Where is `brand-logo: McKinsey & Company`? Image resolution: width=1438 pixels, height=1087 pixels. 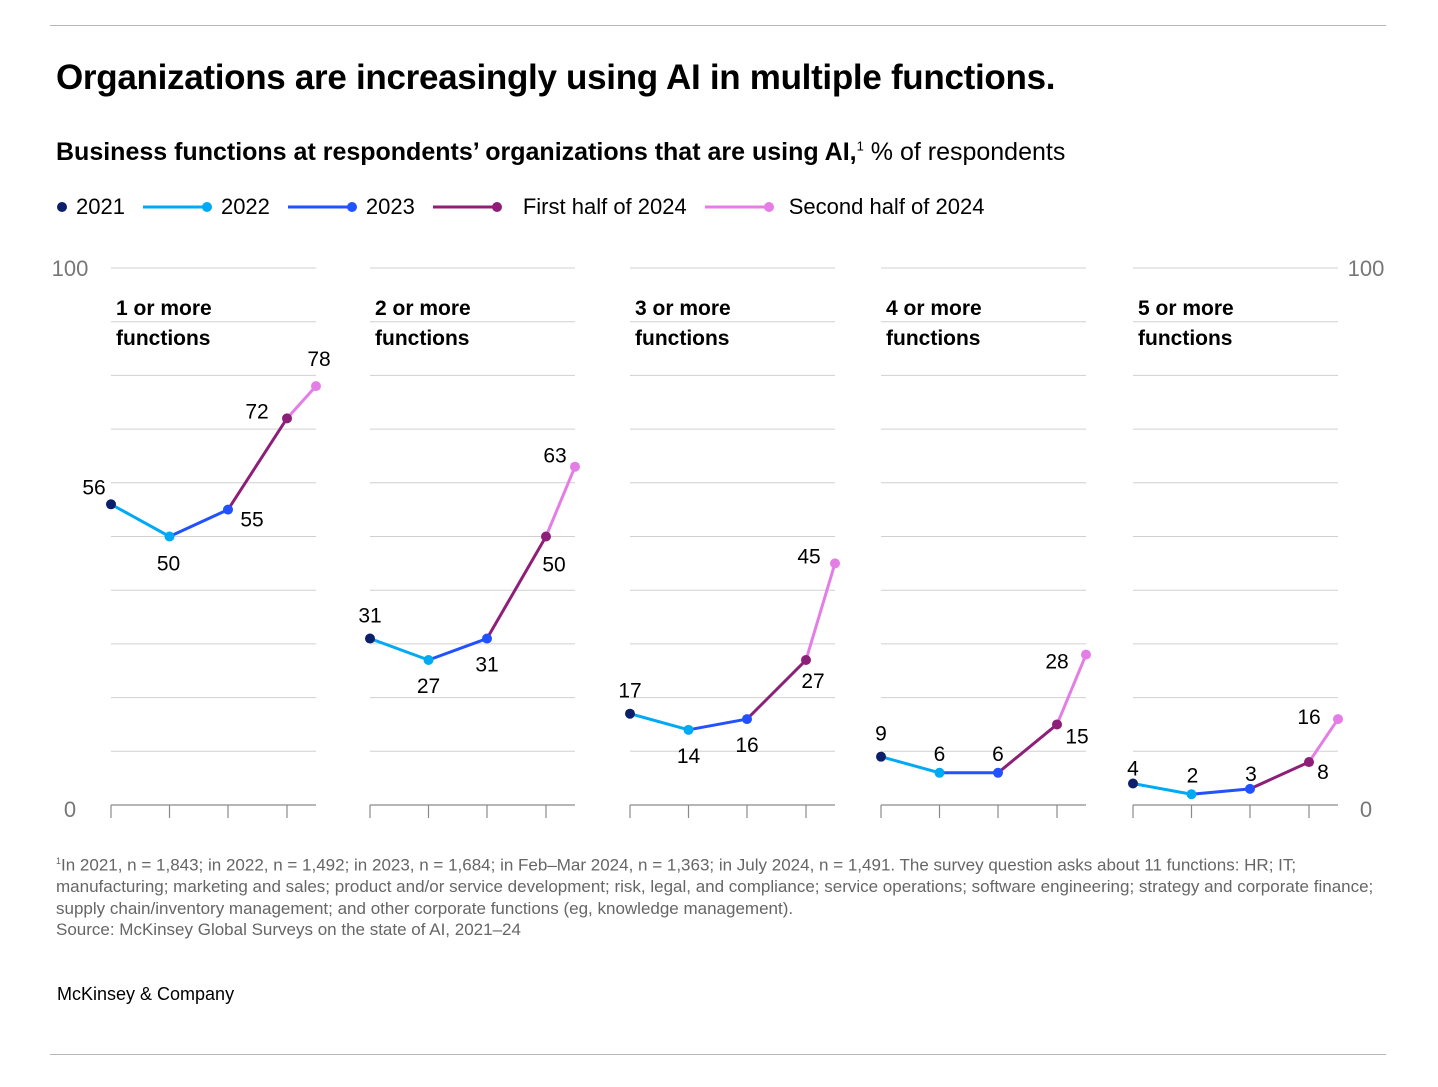 brand-logo: McKinsey & Company is located at coordinates (146, 994).